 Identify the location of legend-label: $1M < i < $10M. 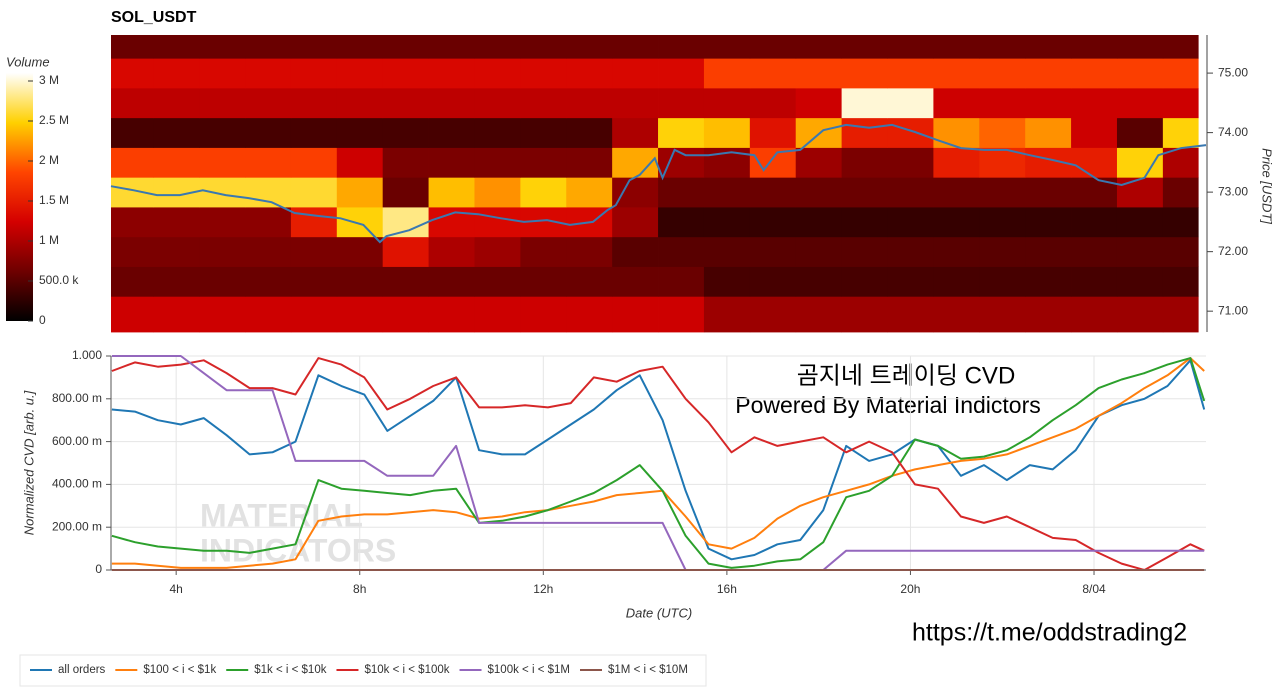
(648, 670).